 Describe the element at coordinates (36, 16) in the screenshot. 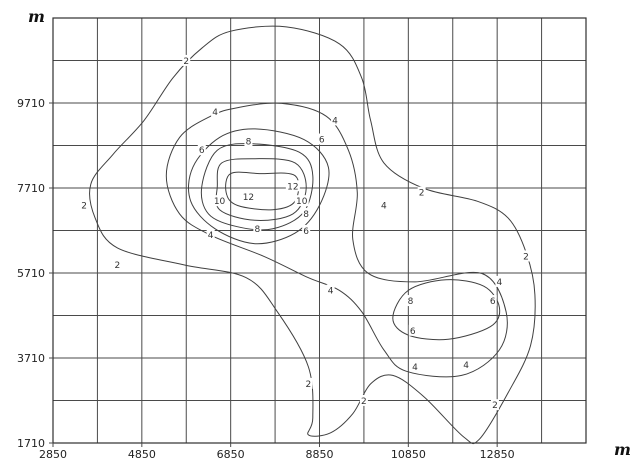

I see `y-axis-unit: m` at that location.